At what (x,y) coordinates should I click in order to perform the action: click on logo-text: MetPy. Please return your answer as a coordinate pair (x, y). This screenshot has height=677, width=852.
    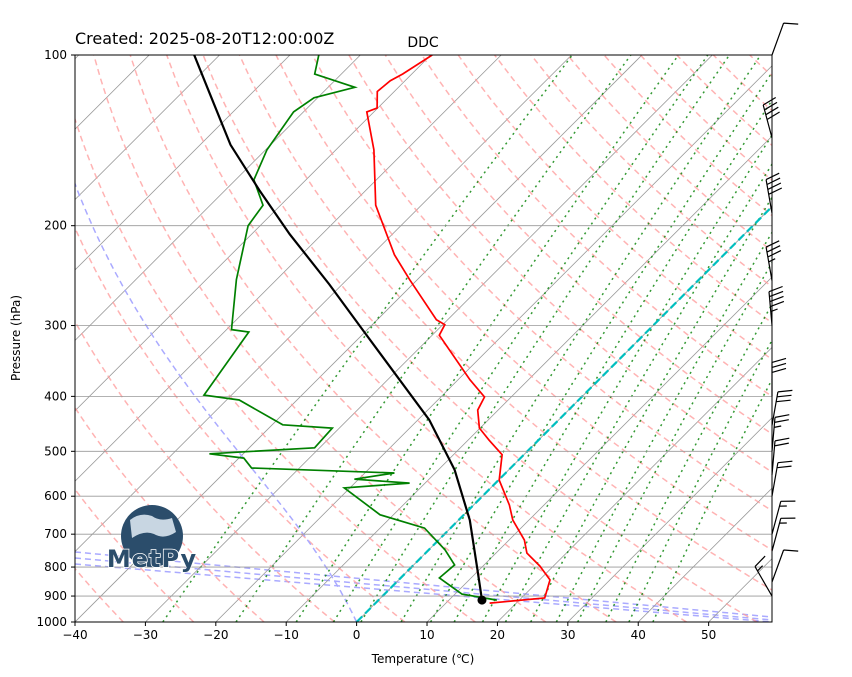
    Looking at the image, I should click on (152, 559).